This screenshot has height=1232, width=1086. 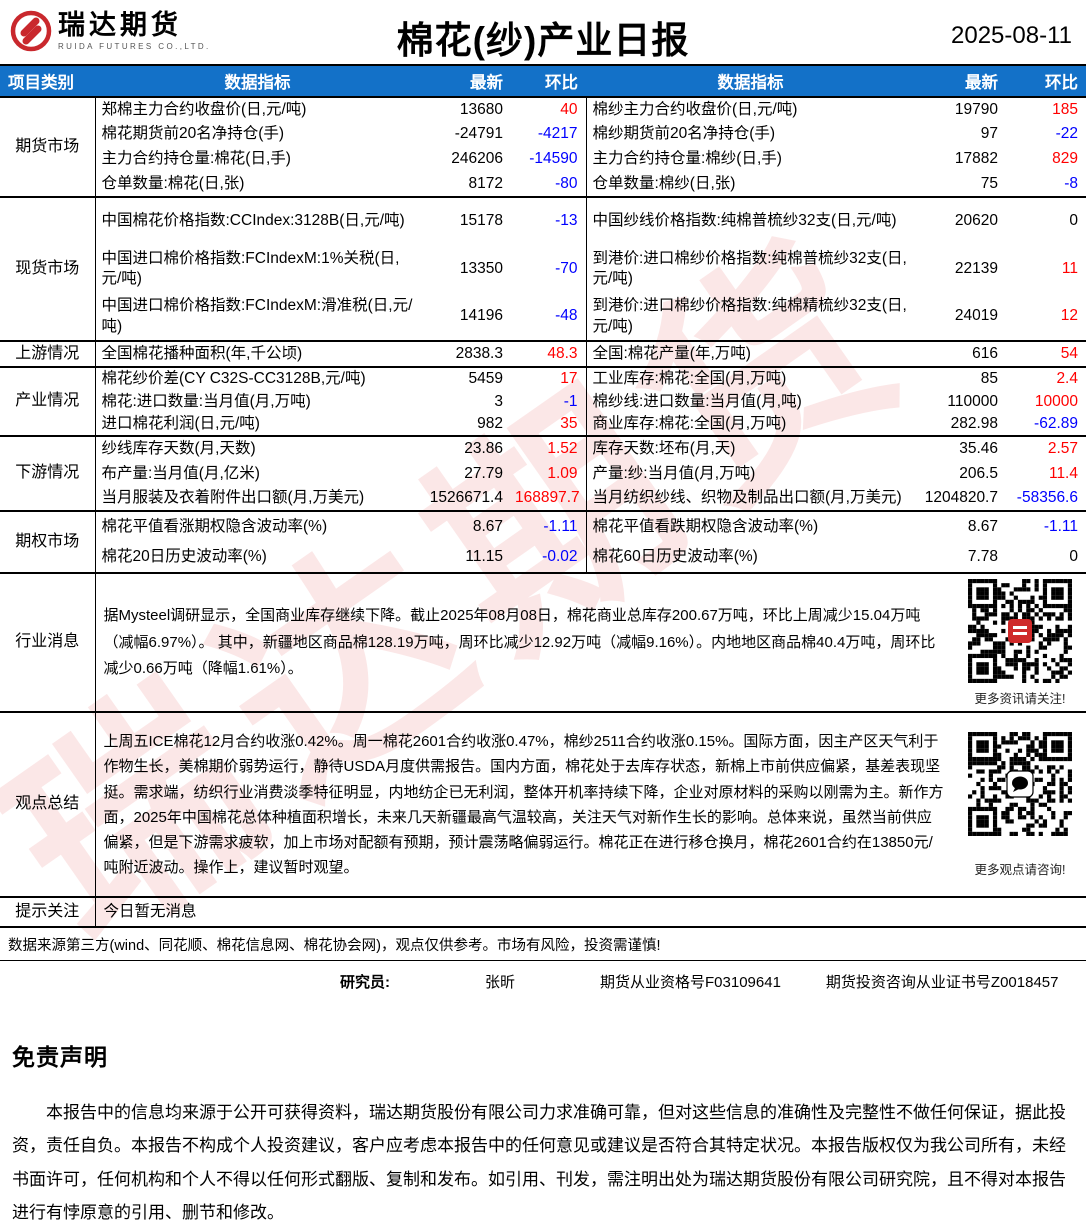 I want to click on indicator-name: 全国:棉花产量(年,万吨), so click(x=750, y=353).